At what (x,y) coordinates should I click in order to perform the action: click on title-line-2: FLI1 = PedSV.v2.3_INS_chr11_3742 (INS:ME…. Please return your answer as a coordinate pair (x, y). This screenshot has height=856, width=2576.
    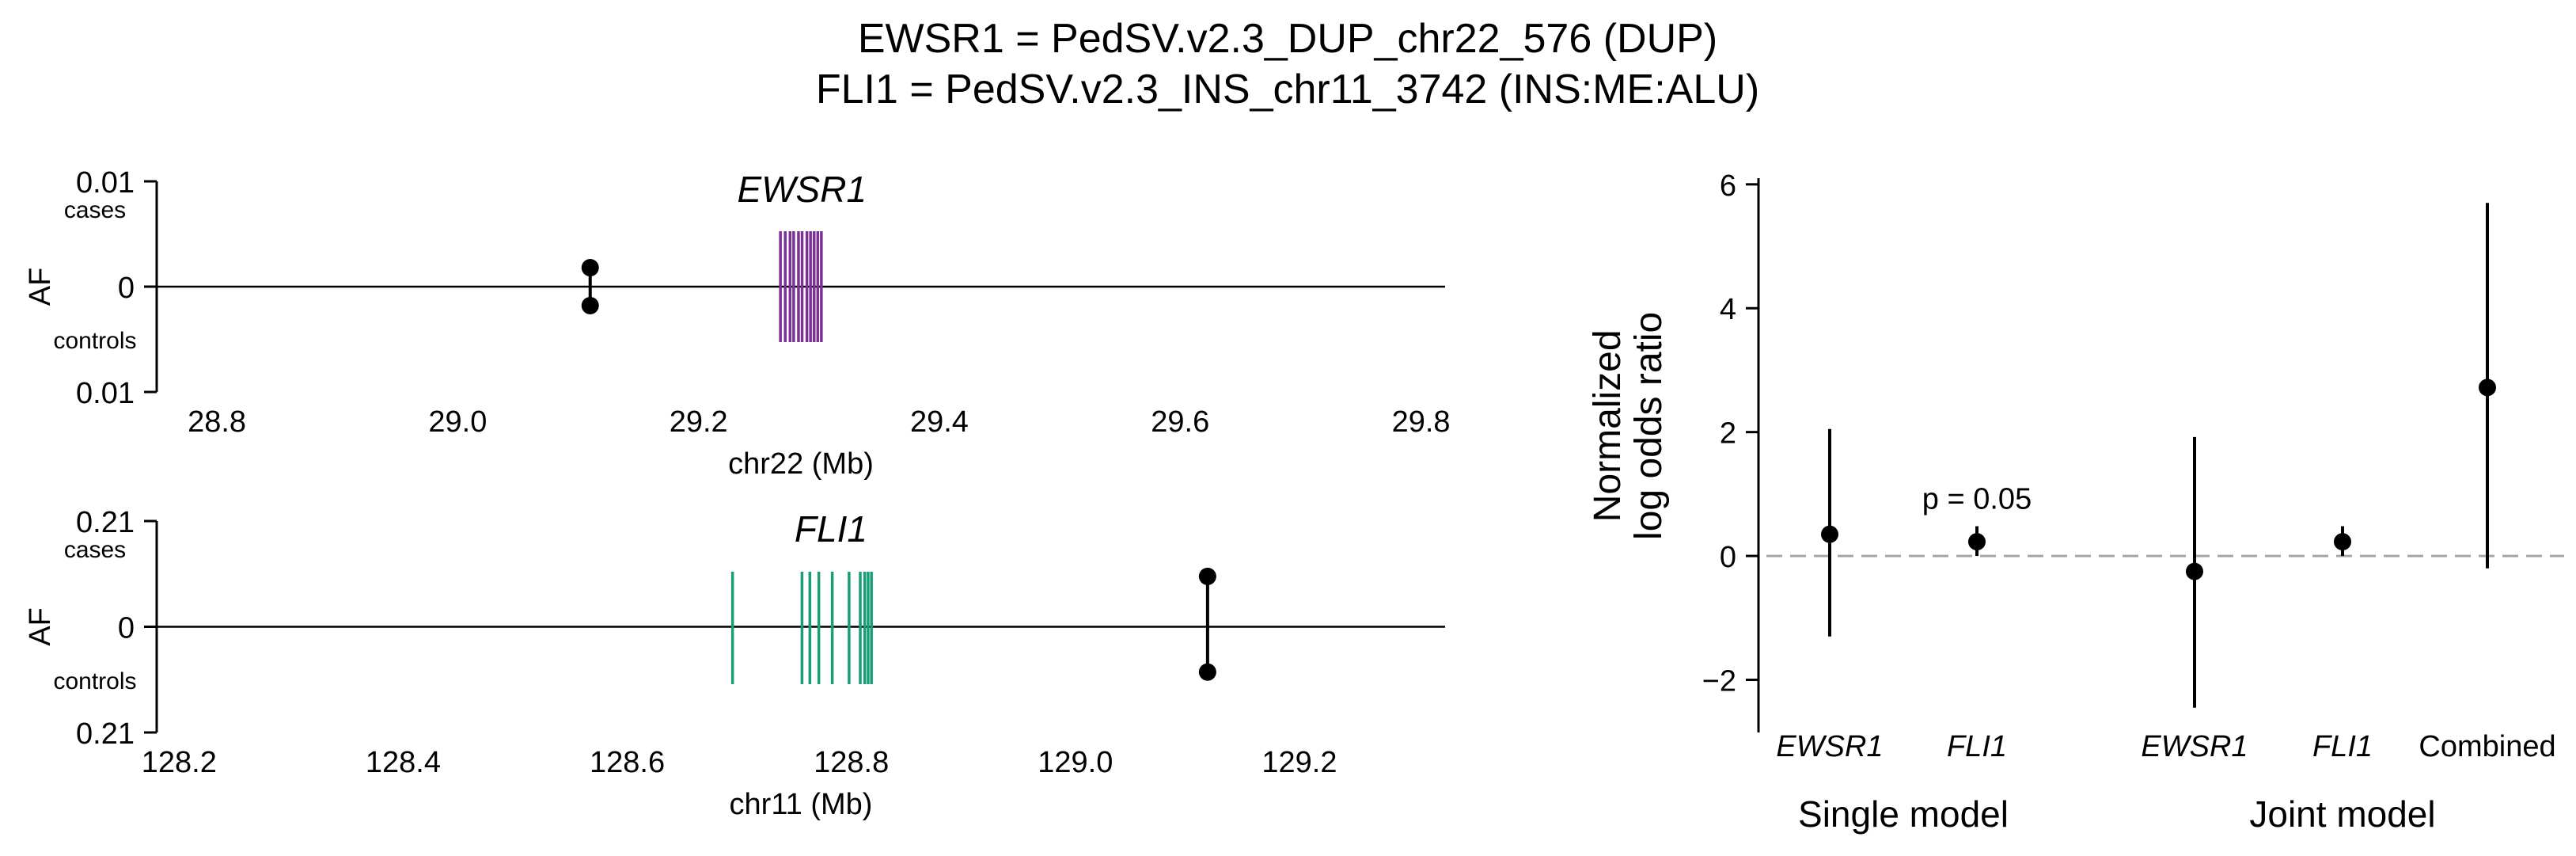
    Looking at the image, I should click on (1287, 89).